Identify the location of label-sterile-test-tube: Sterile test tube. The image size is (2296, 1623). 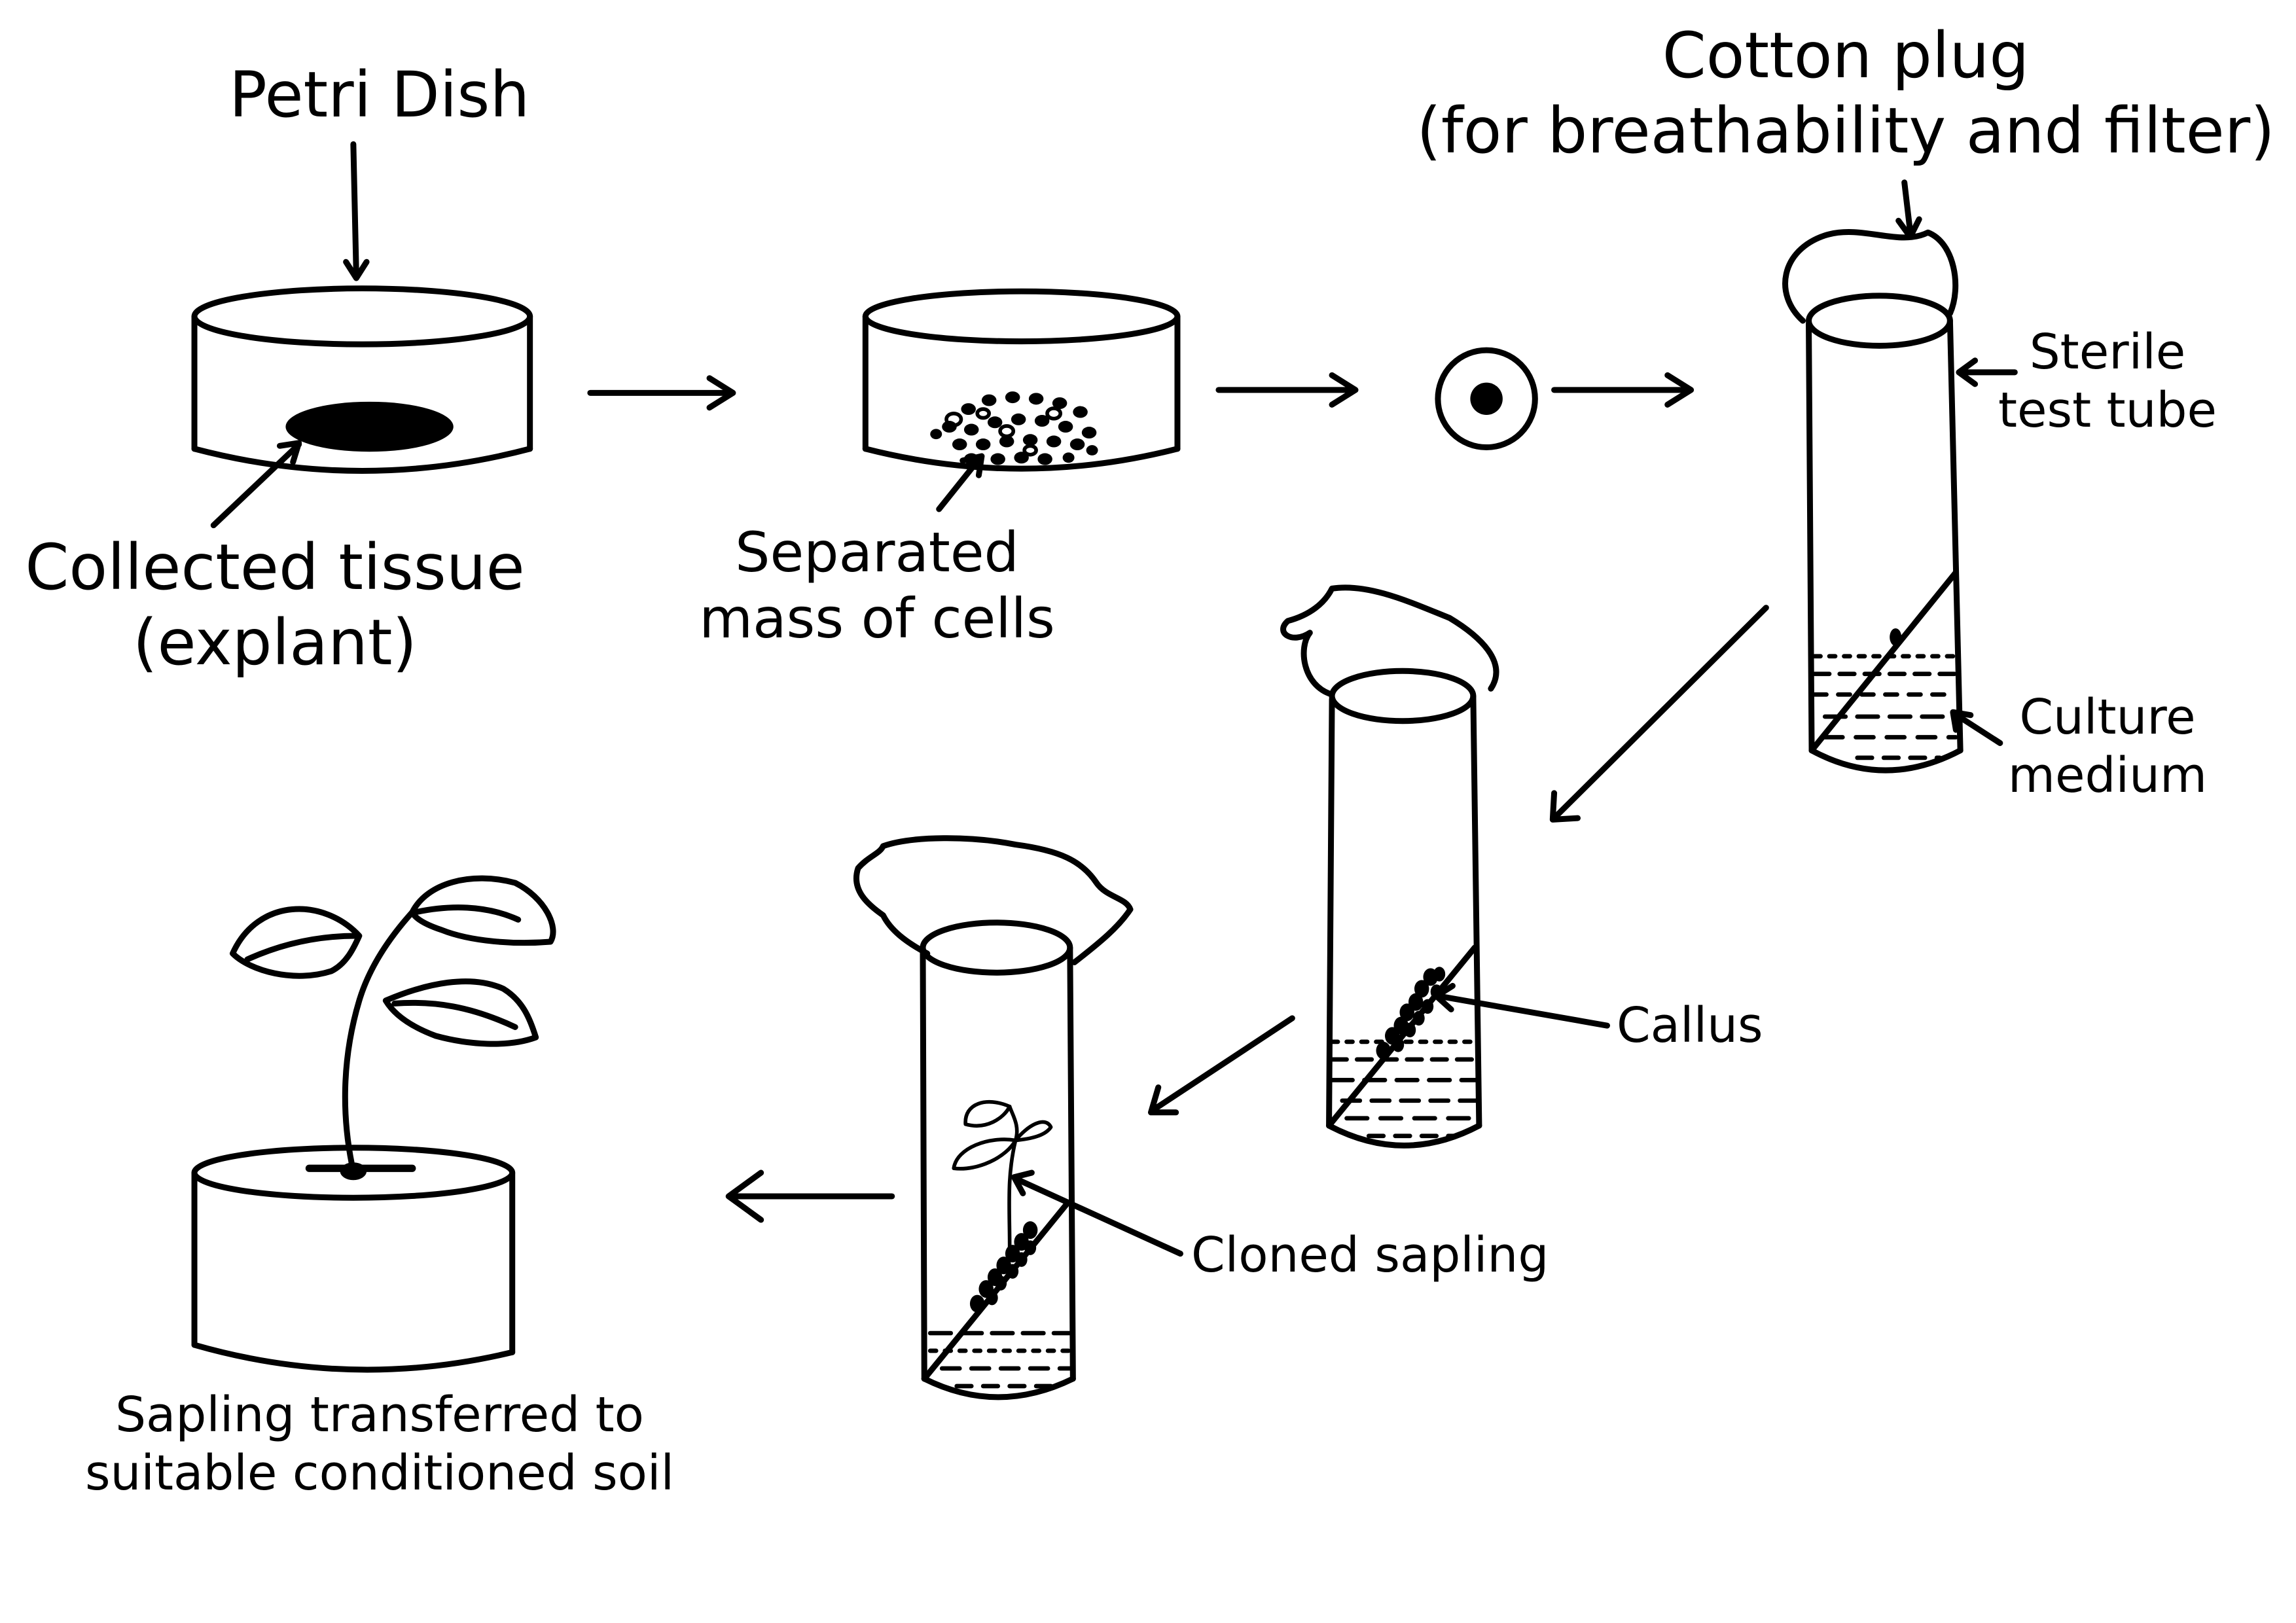
(2107, 381).